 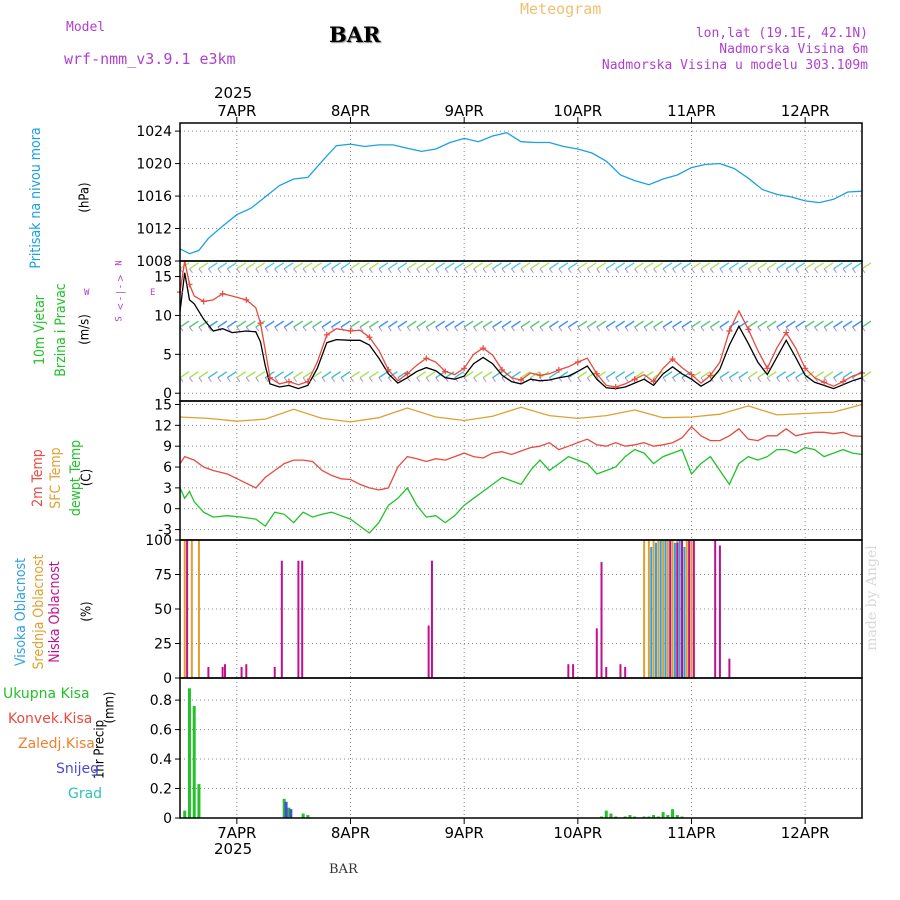 I want to click on xtick-top-3: 10APR, so click(x=577, y=111).